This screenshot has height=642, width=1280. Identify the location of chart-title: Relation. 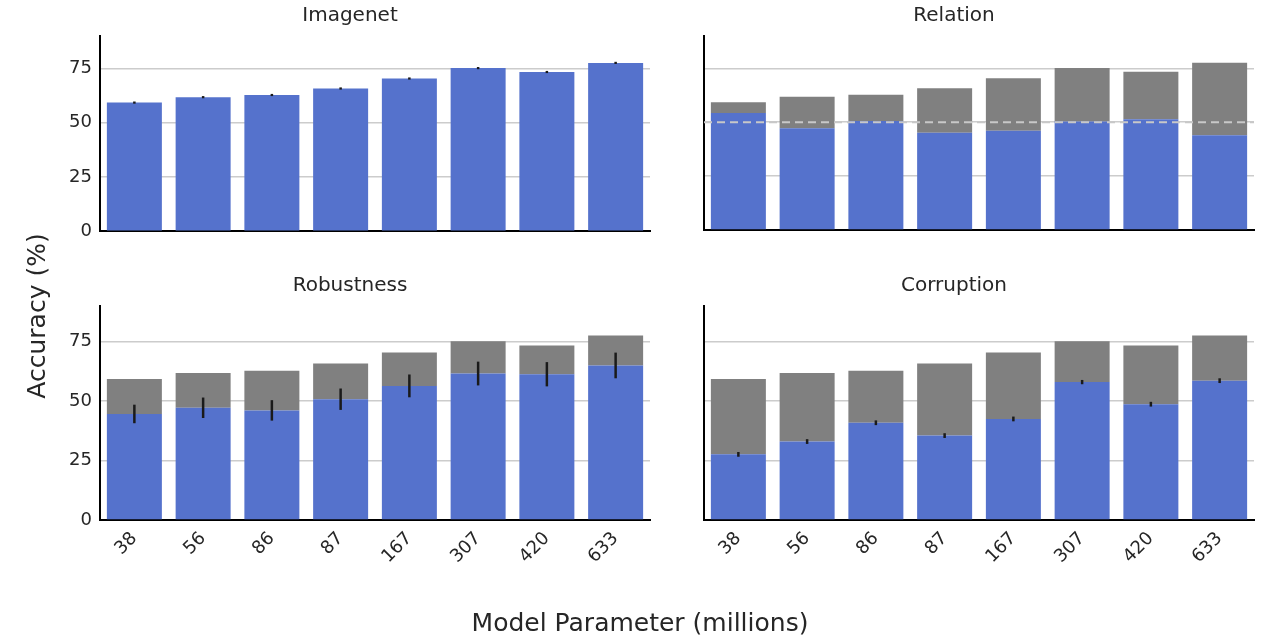
(954, 14).